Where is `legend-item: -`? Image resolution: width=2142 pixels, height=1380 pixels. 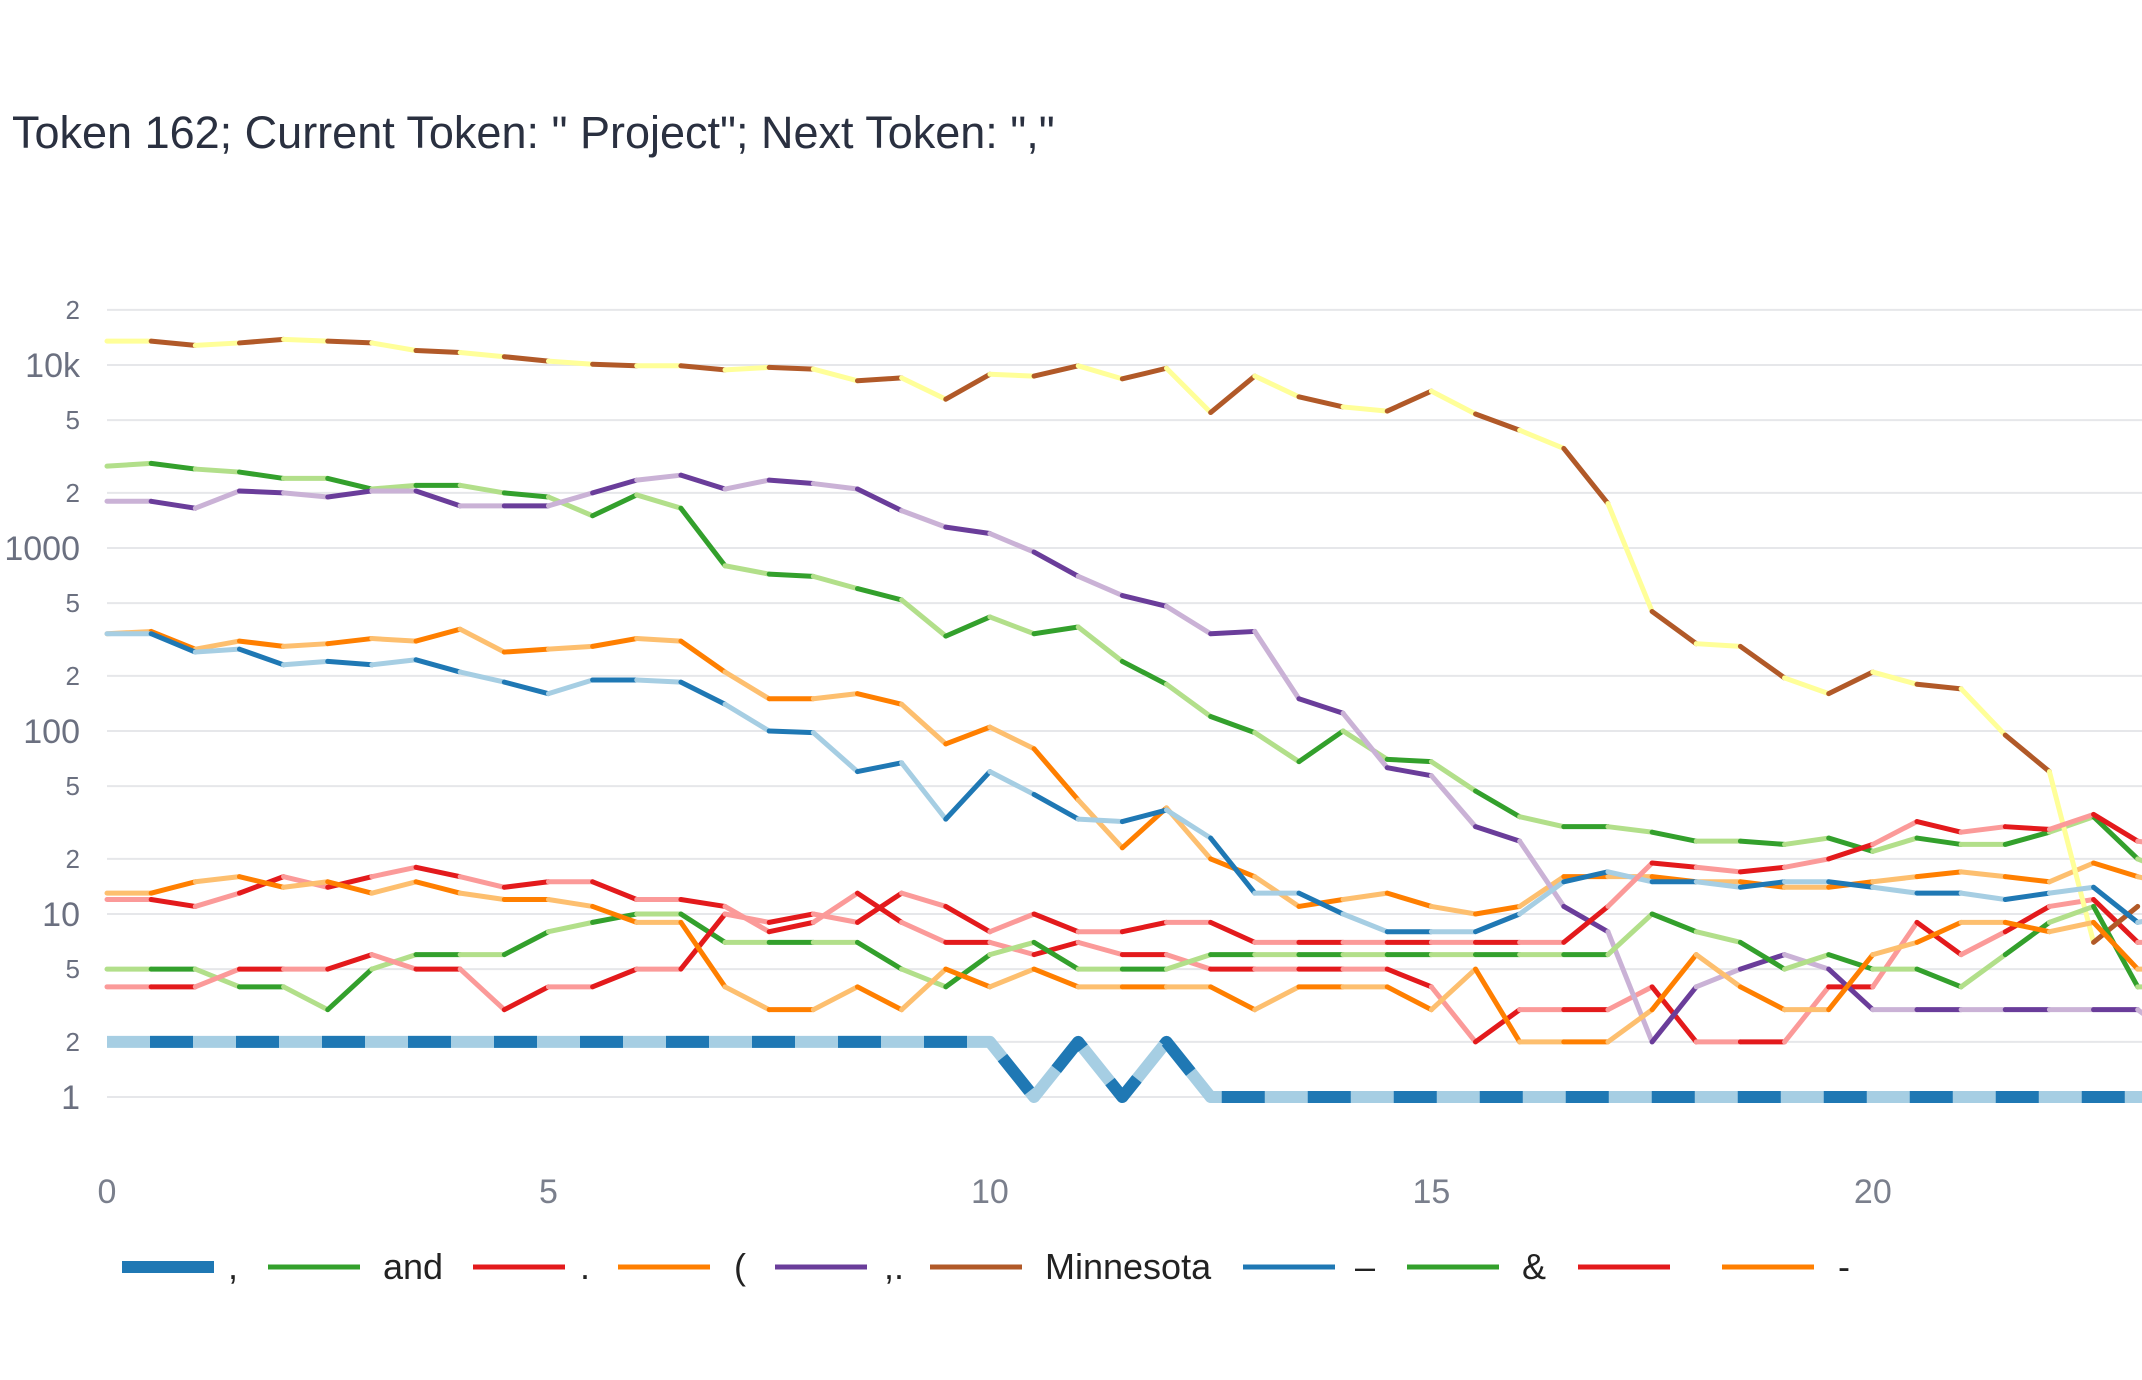
legend-item: - is located at coordinates (1786, 1266).